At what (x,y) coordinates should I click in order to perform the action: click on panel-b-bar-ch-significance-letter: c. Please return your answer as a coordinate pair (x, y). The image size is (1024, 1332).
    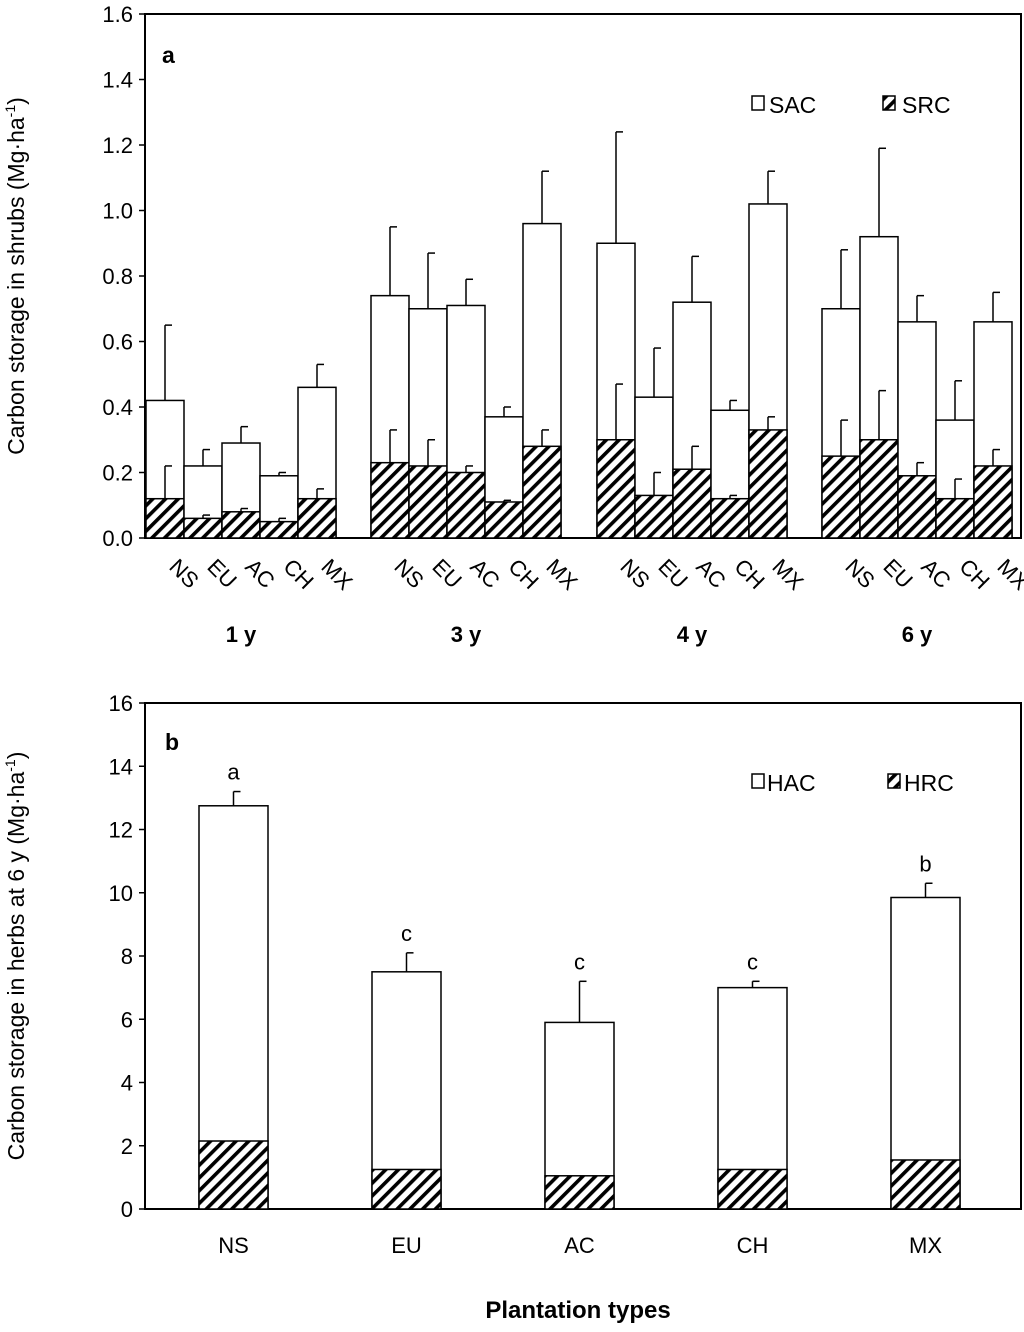
    Looking at the image, I should click on (752, 961).